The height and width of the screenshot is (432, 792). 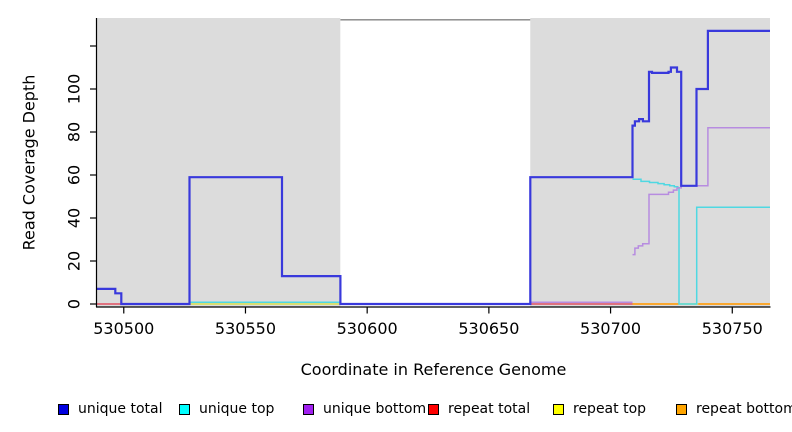 I want to click on legend-swatch-repeat-total, so click(x=433, y=409).